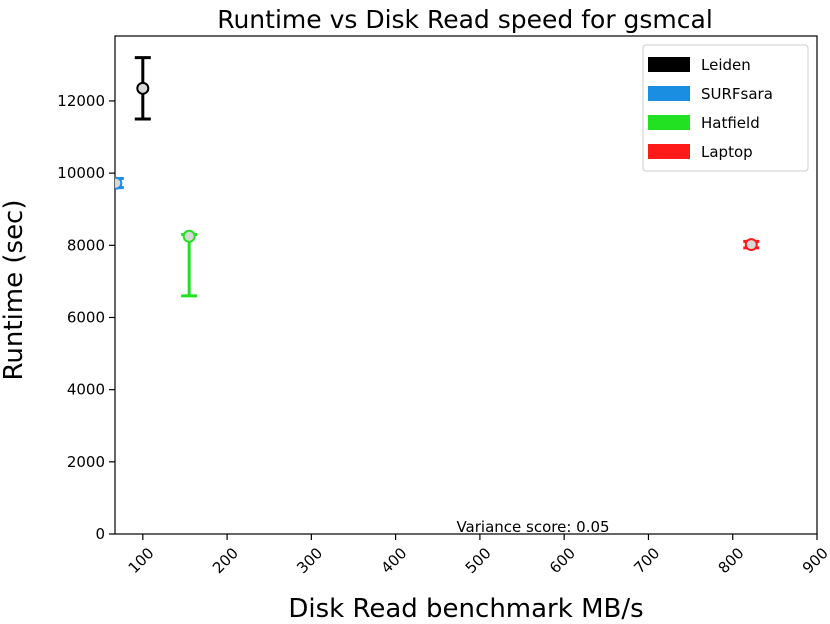 The image size is (830, 624). What do you see at coordinates (189, 236) in the screenshot?
I see `point-hatfield` at bounding box center [189, 236].